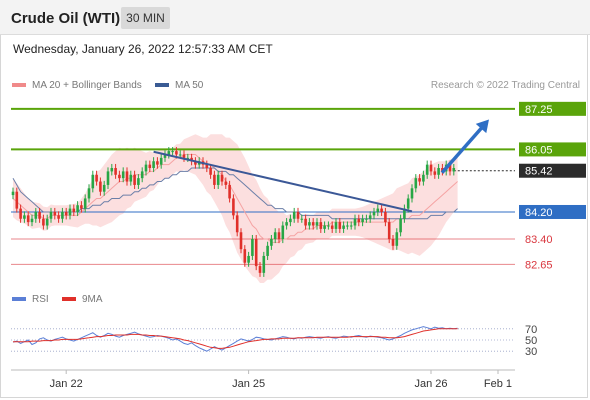  Describe the element at coordinates (162, 85) in the screenshot. I see `legend-swatch-ma50` at that location.